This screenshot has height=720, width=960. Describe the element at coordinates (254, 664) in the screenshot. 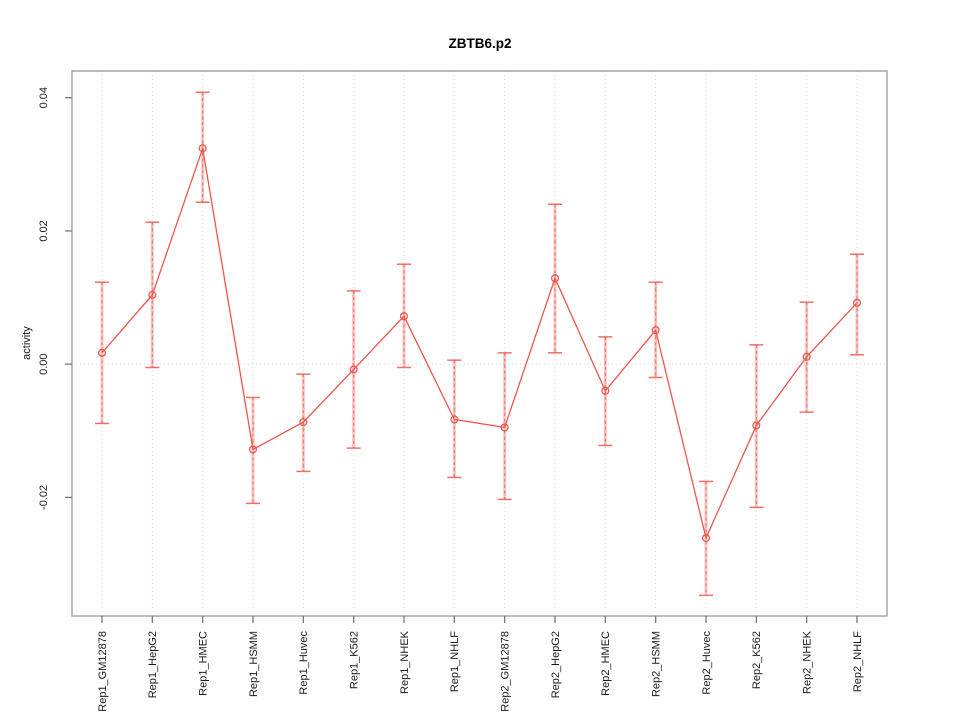

I see `x-tick-label: Rep1_HSMM` at that location.